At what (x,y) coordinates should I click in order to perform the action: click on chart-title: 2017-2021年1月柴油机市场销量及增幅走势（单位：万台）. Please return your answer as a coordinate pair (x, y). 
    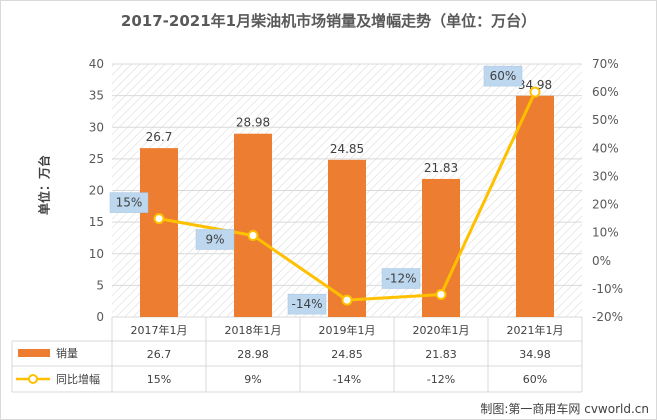
    Looking at the image, I should click on (328, 21).